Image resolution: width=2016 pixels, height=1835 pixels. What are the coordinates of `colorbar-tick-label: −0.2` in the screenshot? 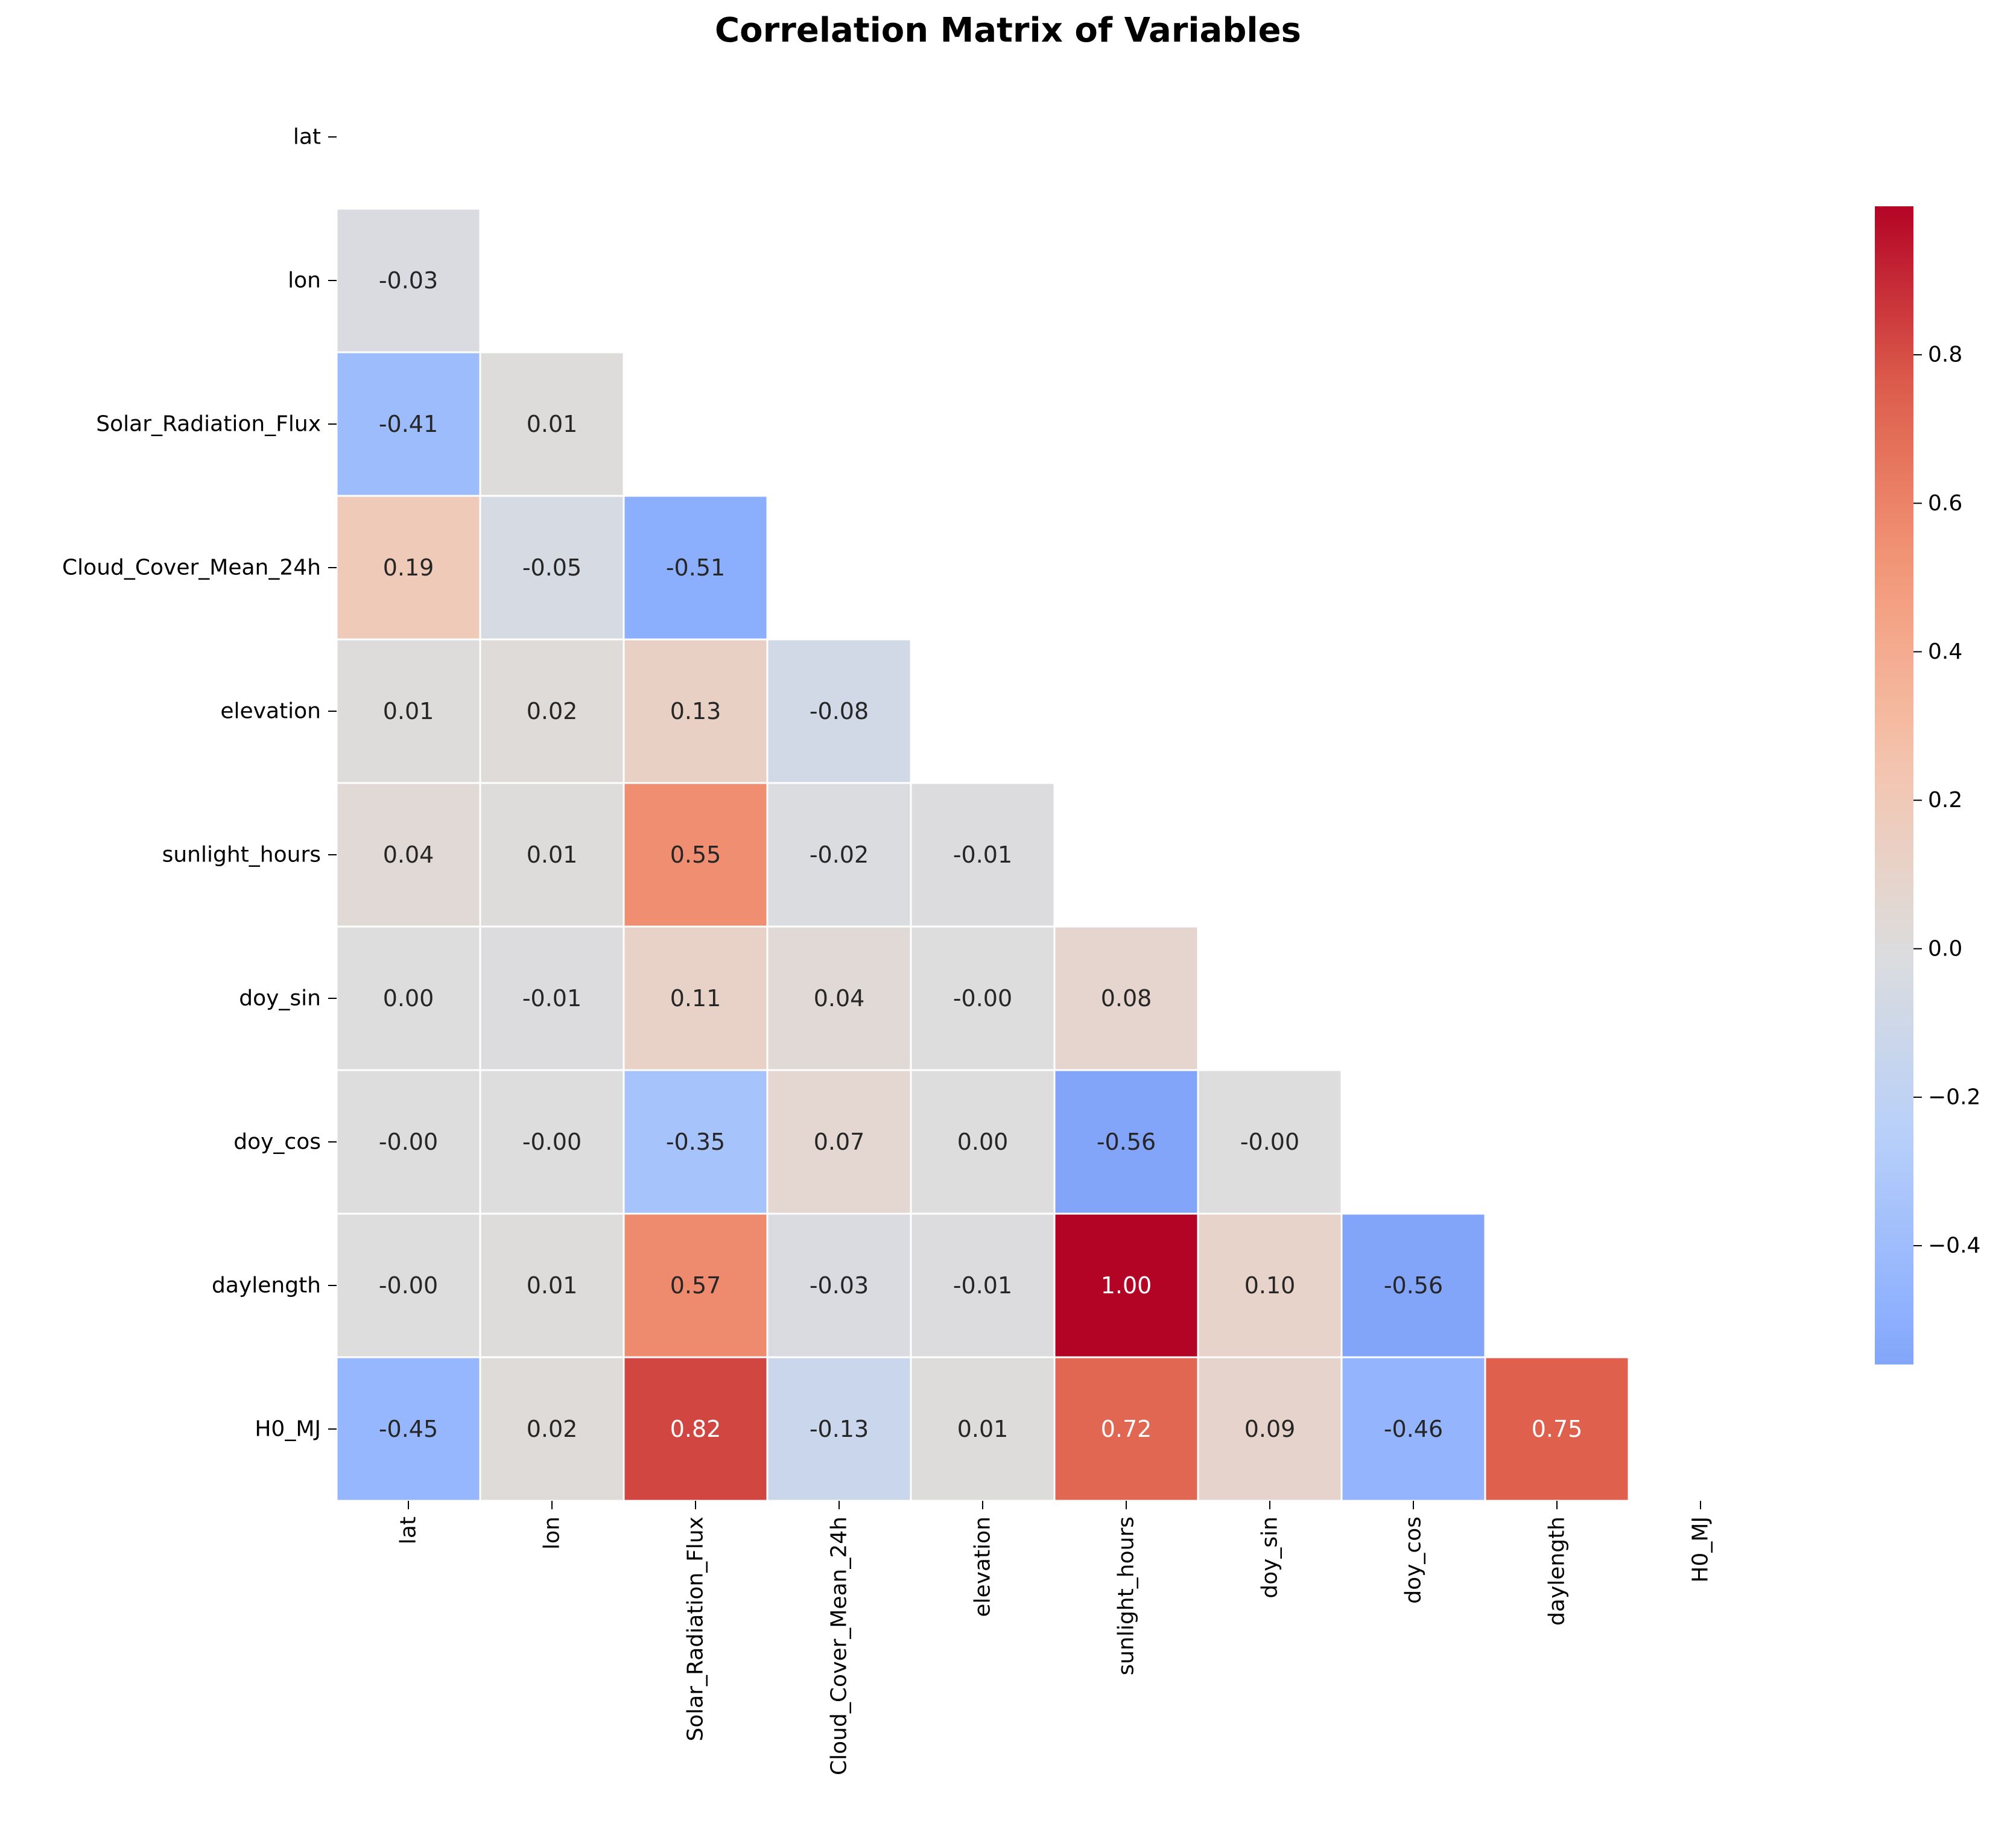 It's located at (1954, 1097).